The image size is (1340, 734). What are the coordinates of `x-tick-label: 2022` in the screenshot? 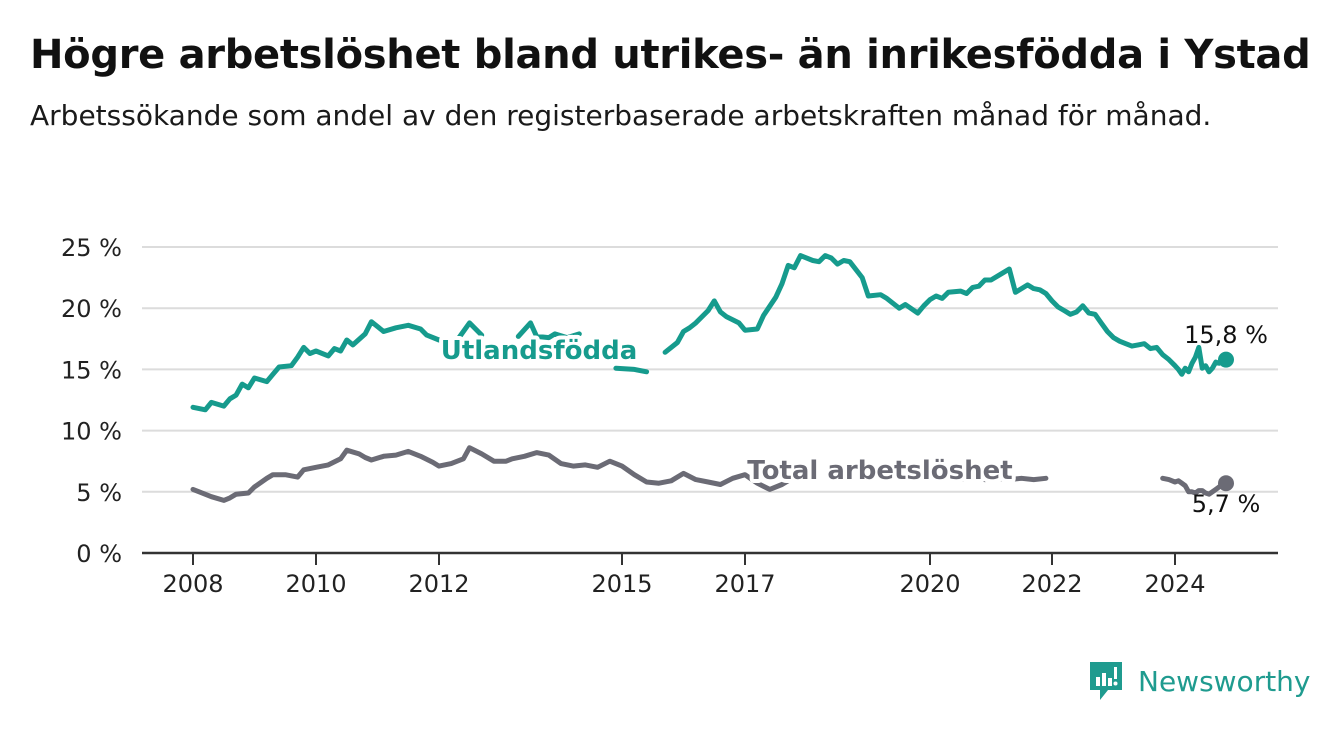 It's located at (1051, 584).